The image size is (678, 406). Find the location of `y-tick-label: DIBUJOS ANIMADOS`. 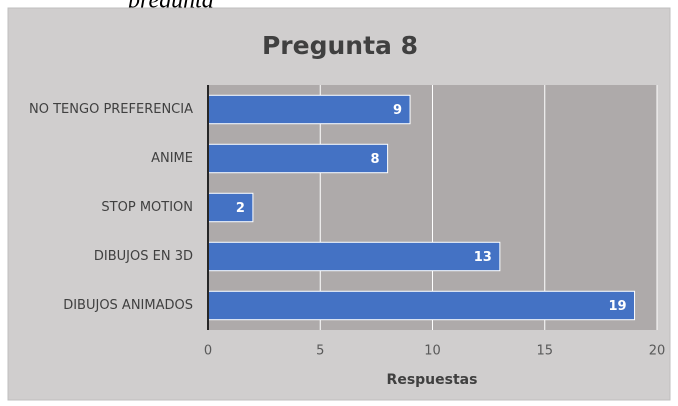

y-tick-label: DIBUJOS ANIMADOS is located at coordinates (128, 305).